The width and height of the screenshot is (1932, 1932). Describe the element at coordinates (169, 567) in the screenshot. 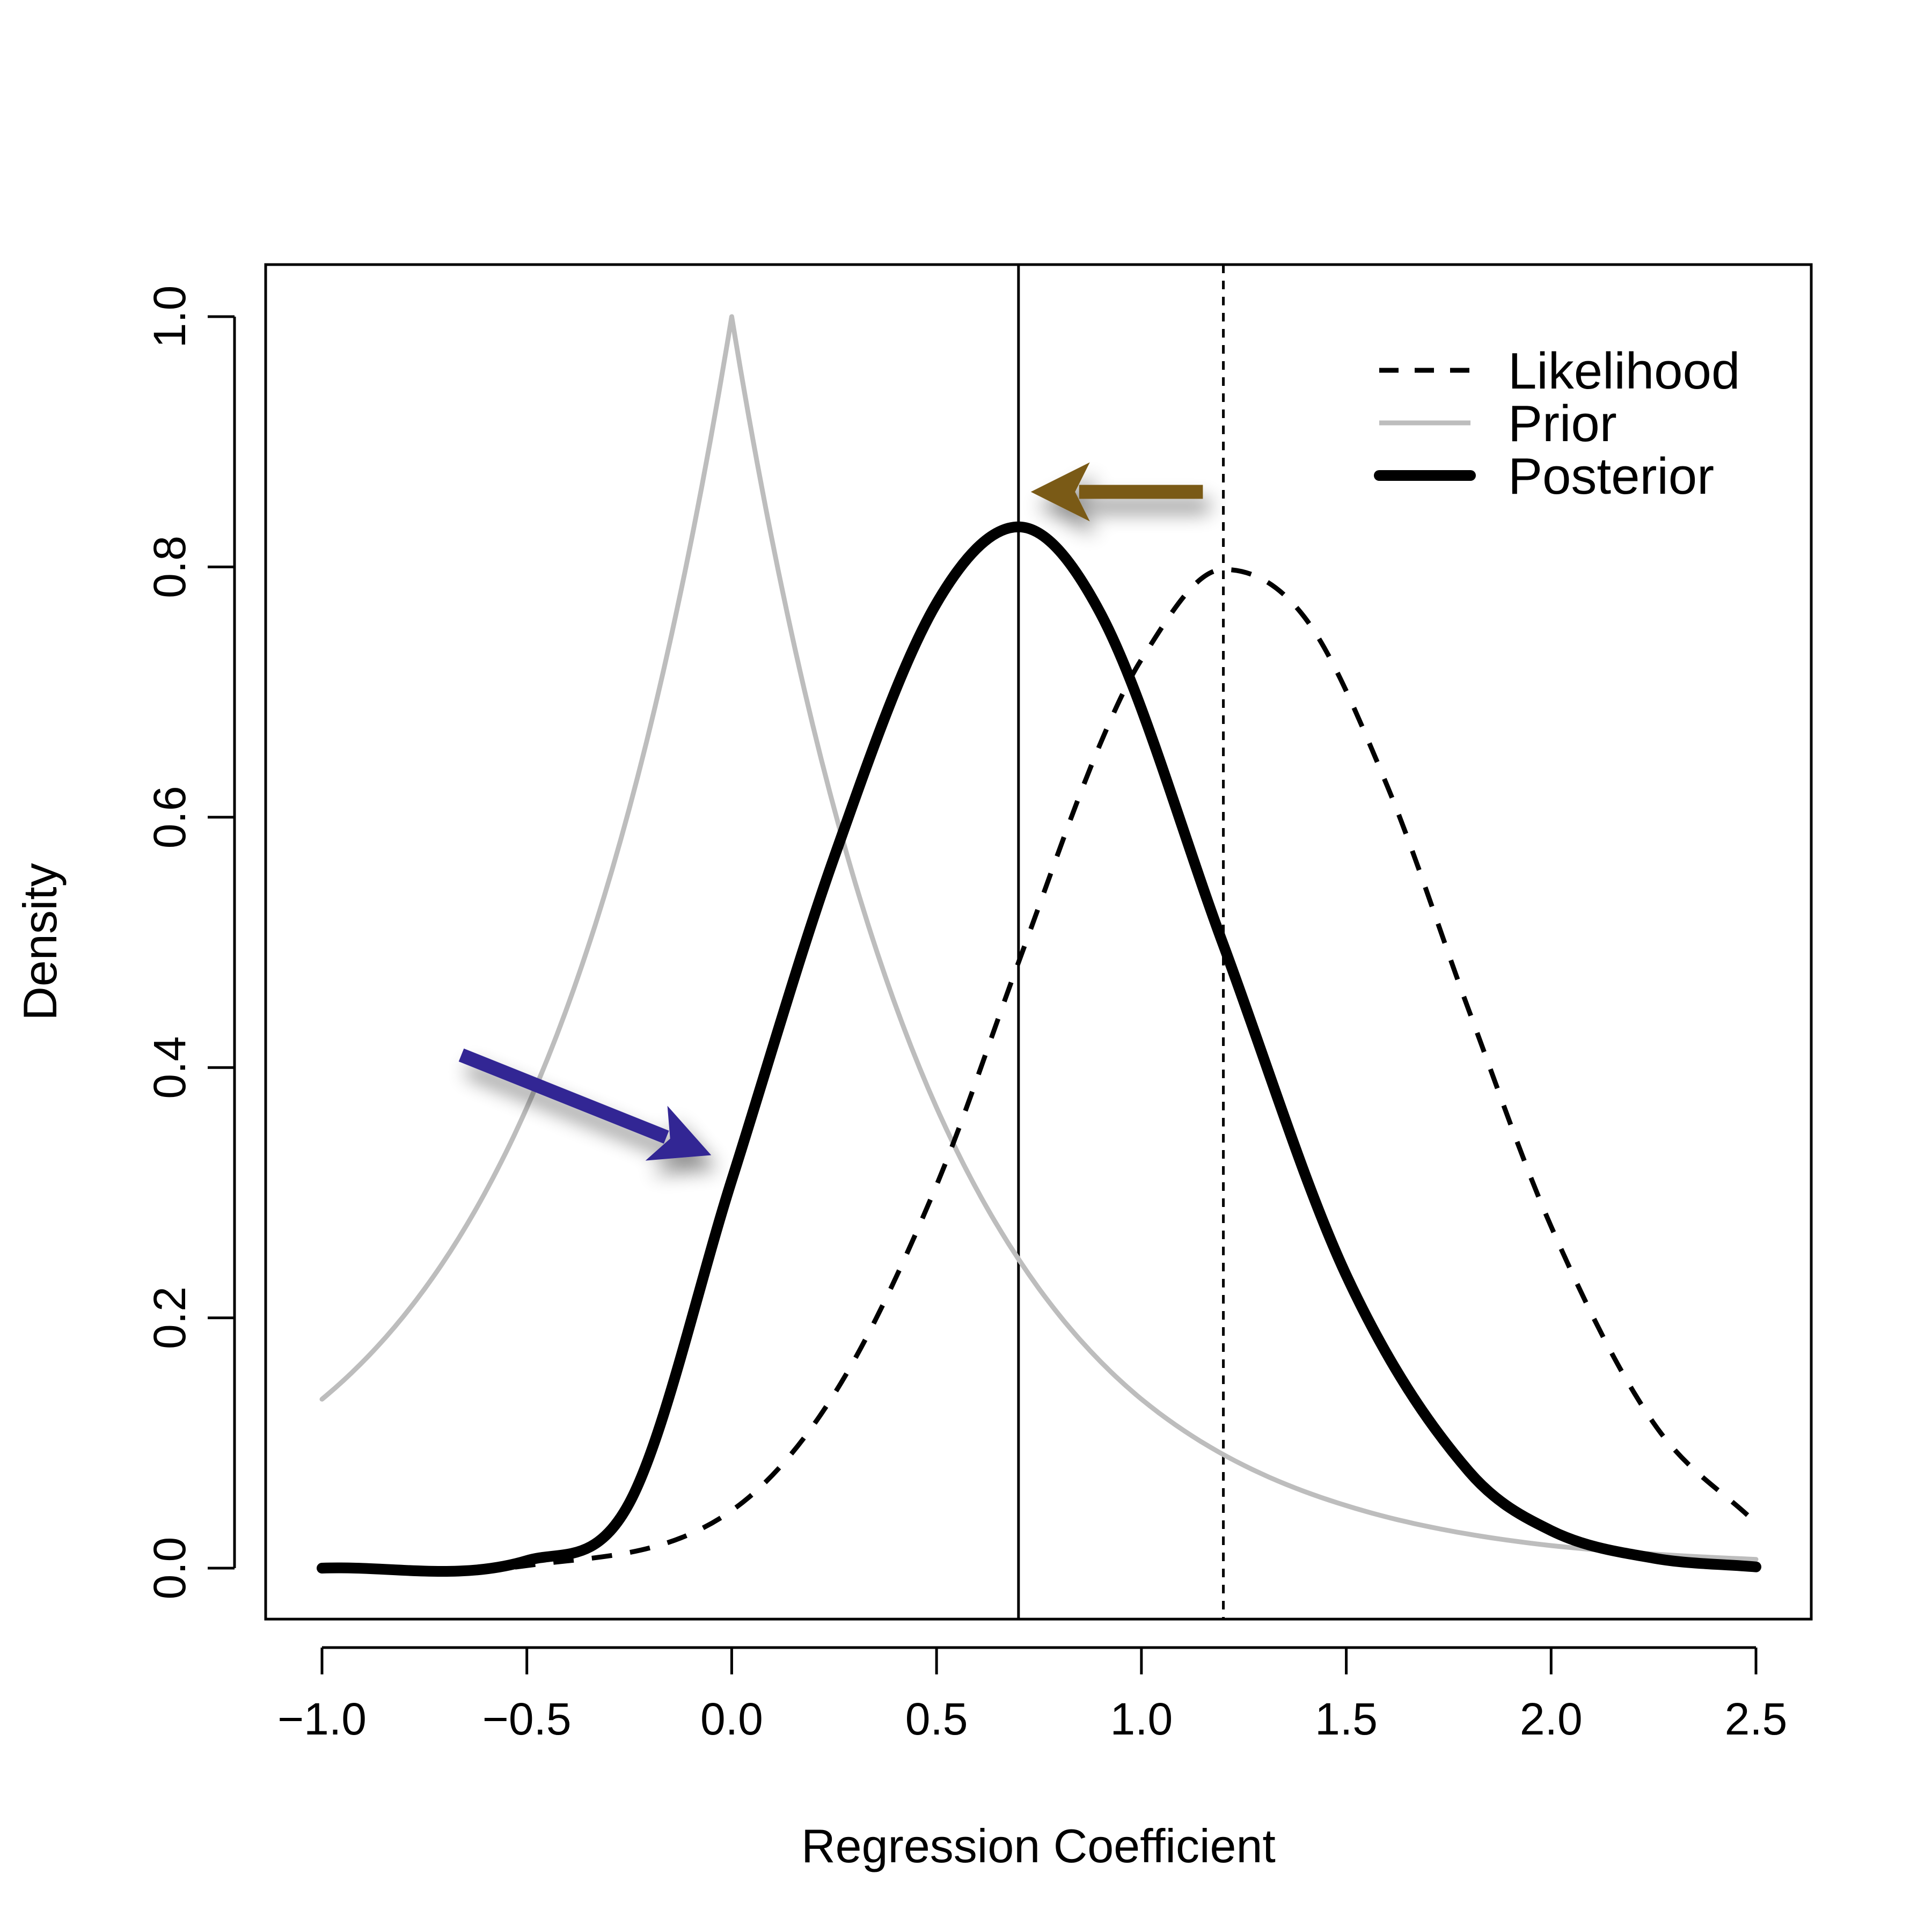

I see `y-tick-label: 0.8` at that location.